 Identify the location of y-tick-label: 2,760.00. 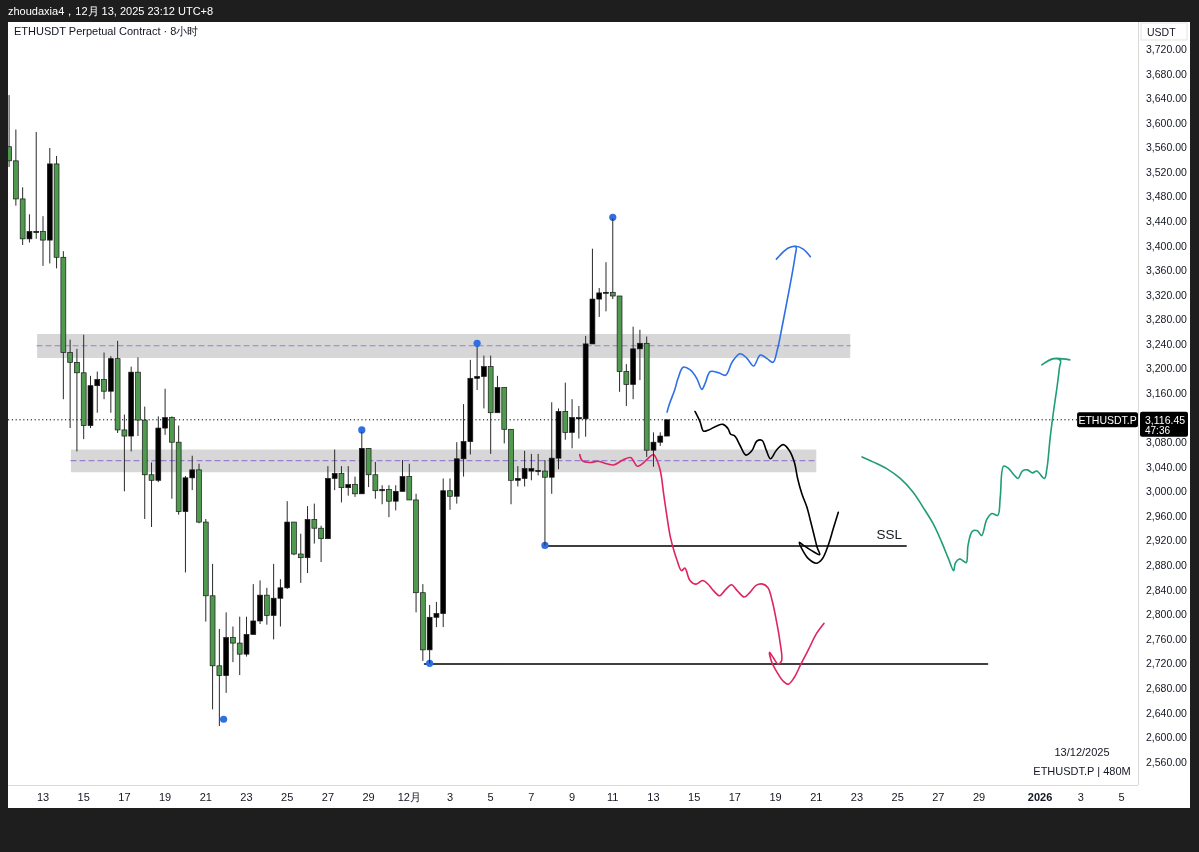
(1167, 638).